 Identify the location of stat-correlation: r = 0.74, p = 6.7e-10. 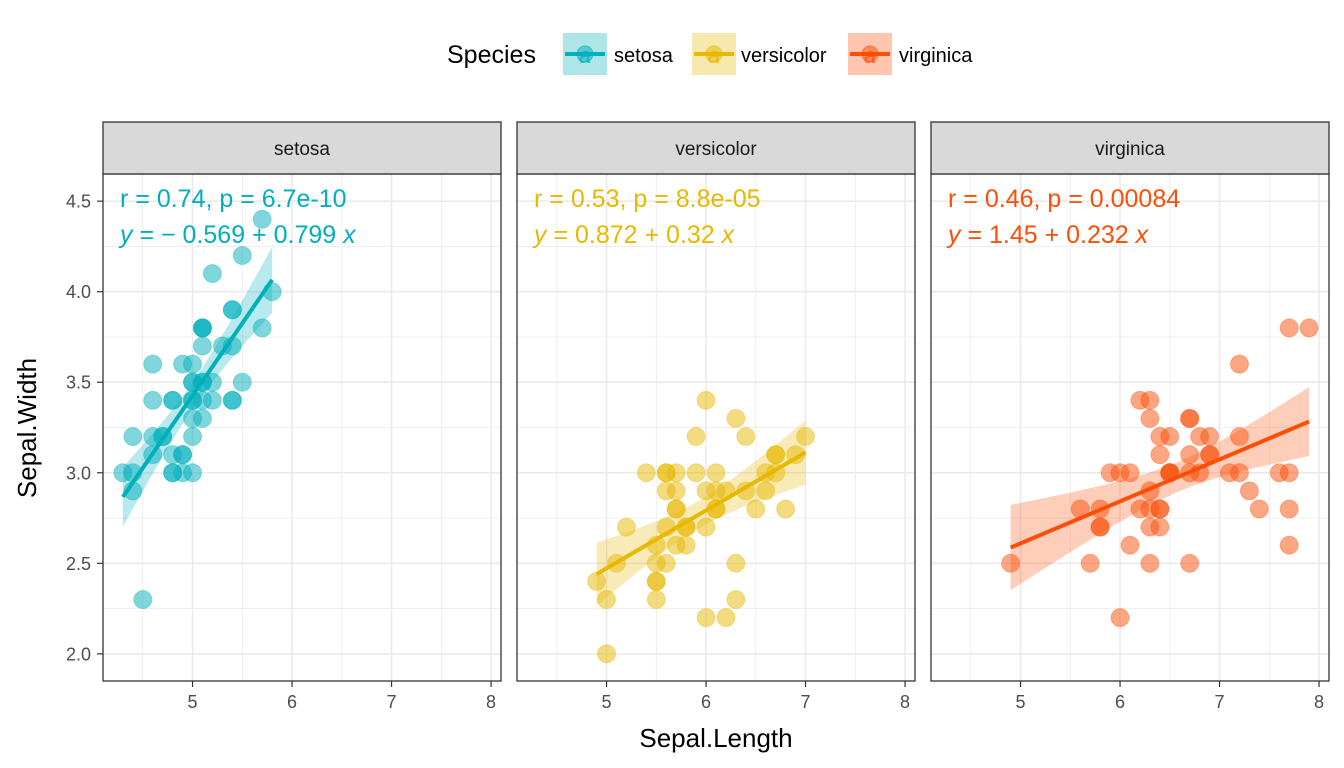
(233, 199).